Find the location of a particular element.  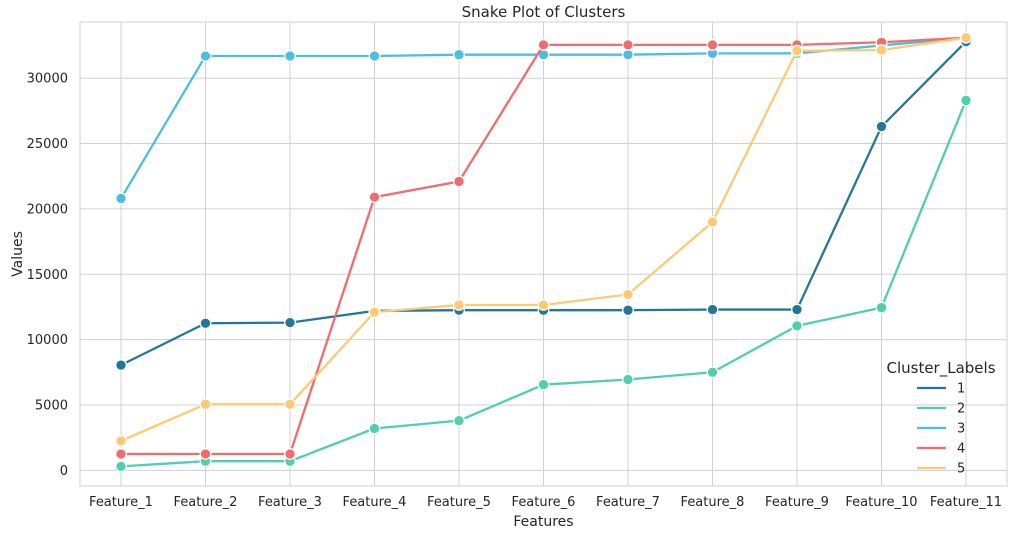

x-tick-label: Feature_5 is located at coordinates (459, 502).